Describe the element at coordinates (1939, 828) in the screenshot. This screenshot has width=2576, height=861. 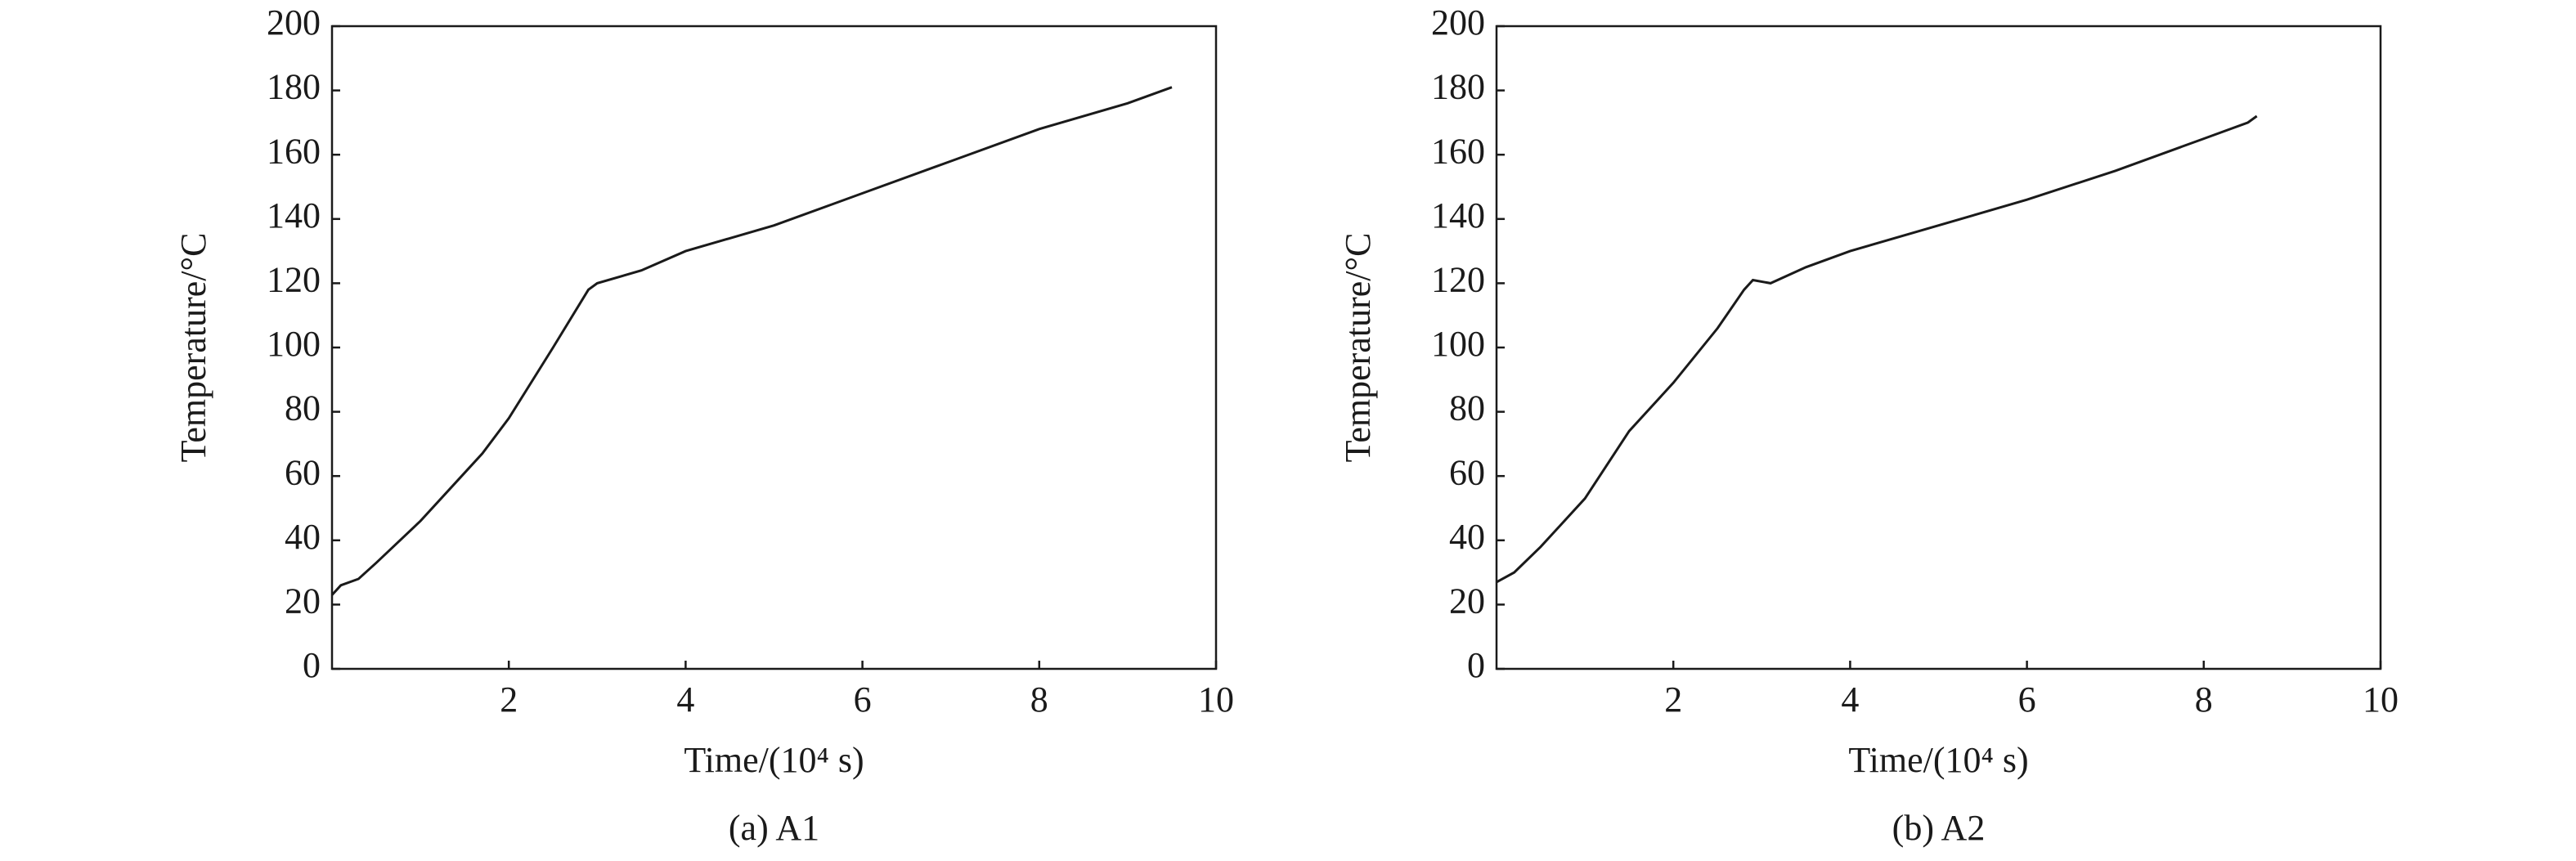
I see `panel-caption: (b) A2` at that location.